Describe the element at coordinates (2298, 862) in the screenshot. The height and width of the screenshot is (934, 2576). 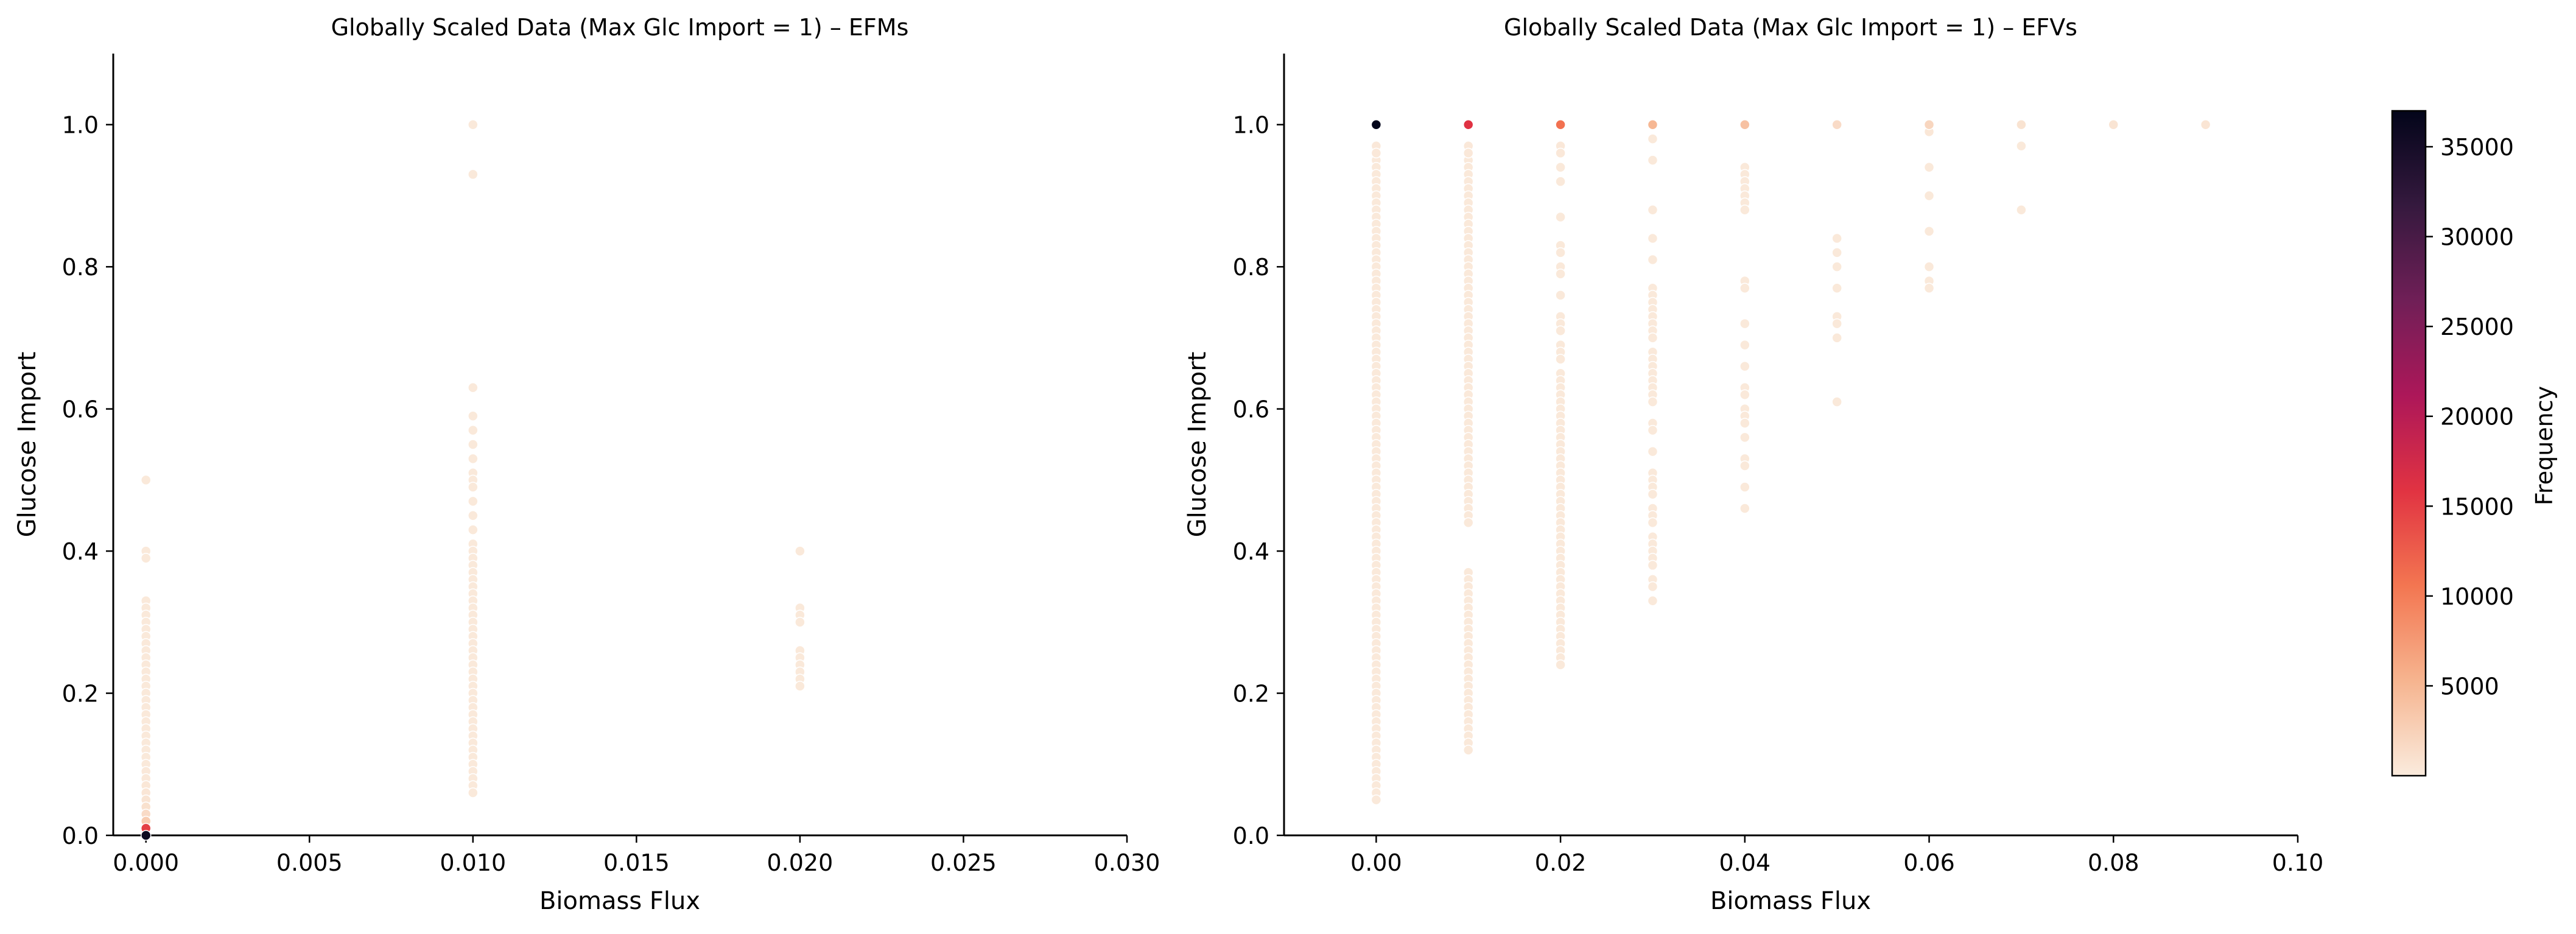
I see `efvs-x-tick-label: 0.10` at that location.